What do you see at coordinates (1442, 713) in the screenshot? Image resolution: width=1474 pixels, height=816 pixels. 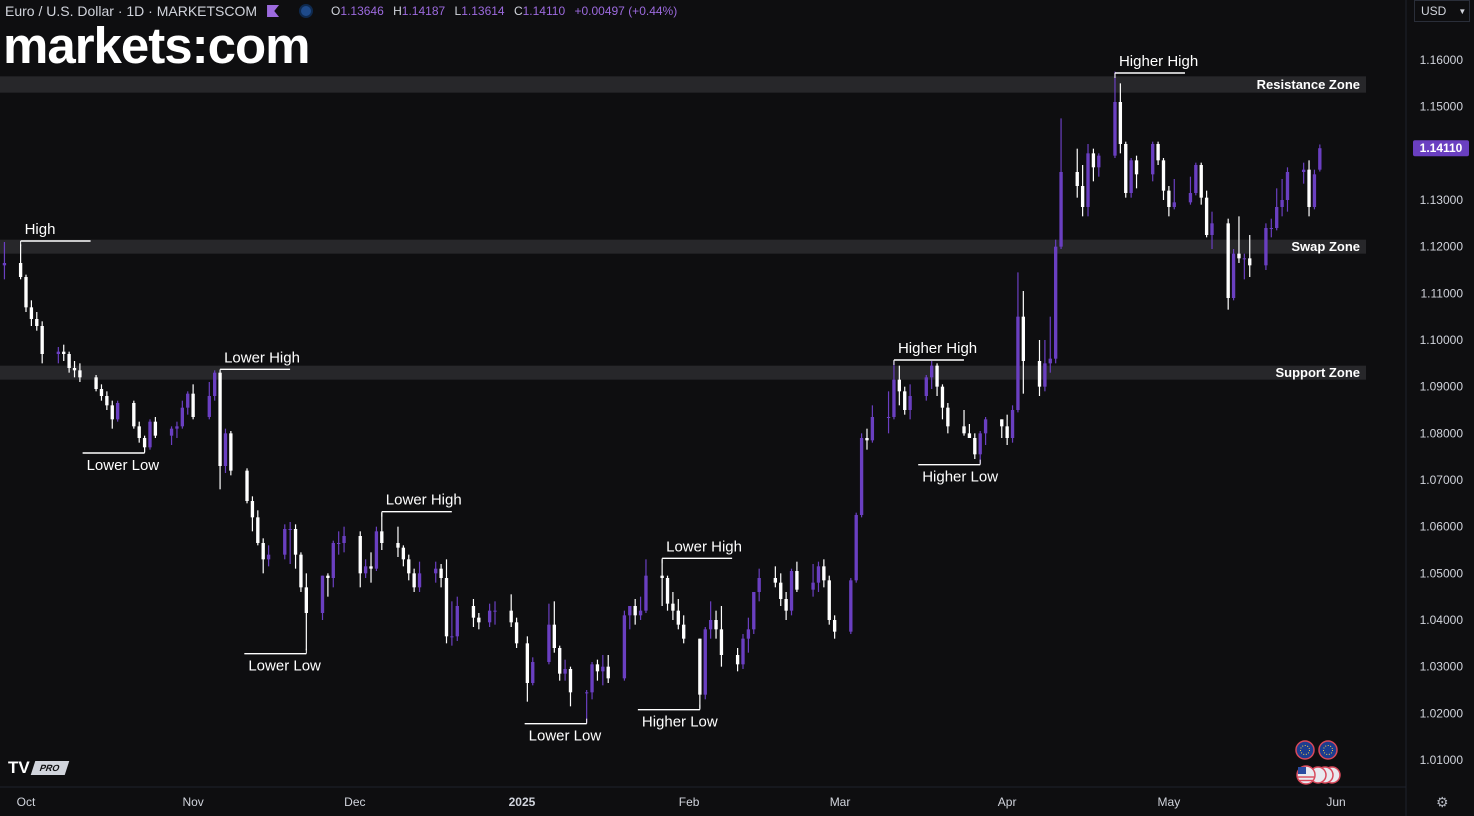 I see `y-tick-label: 1.02000` at bounding box center [1442, 713].